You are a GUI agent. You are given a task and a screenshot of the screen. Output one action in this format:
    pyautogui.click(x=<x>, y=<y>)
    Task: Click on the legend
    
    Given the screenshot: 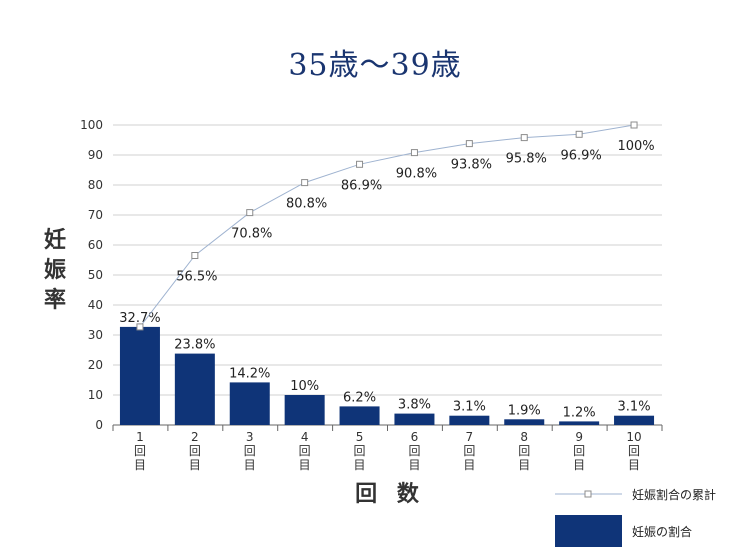 What is the action you would take?
    pyautogui.click(x=588, y=518)
    